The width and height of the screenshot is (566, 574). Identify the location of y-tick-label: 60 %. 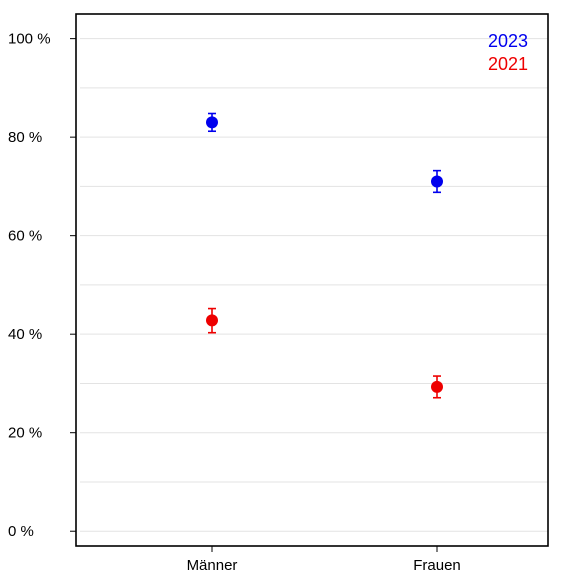
(25, 236).